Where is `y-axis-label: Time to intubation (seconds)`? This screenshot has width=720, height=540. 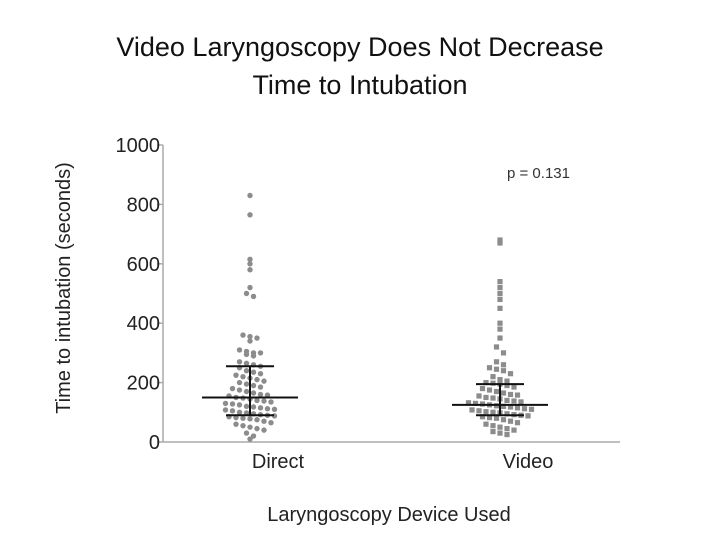
y-axis-label: Time to intubation (seconds) is located at coordinates (64, 288).